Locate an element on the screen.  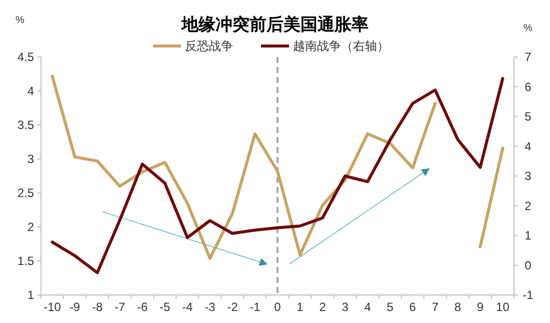
x-tick-label: 5 is located at coordinates (390, 307).